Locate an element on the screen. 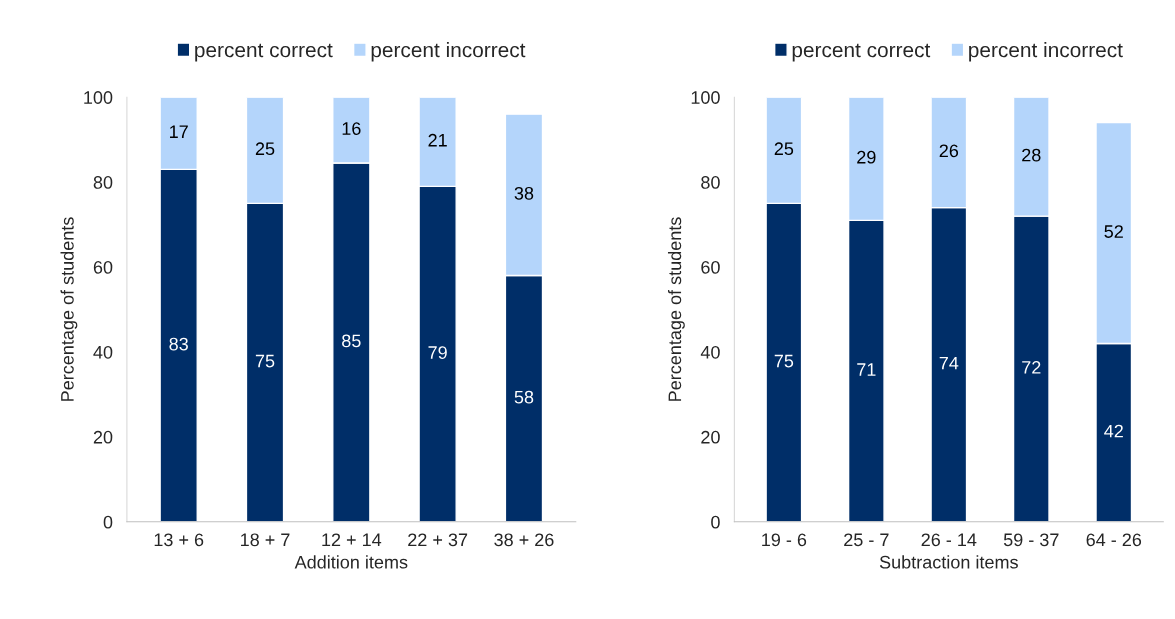 The width and height of the screenshot is (1175, 619). x-axis-title: Addition items is located at coordinates (351, 562).